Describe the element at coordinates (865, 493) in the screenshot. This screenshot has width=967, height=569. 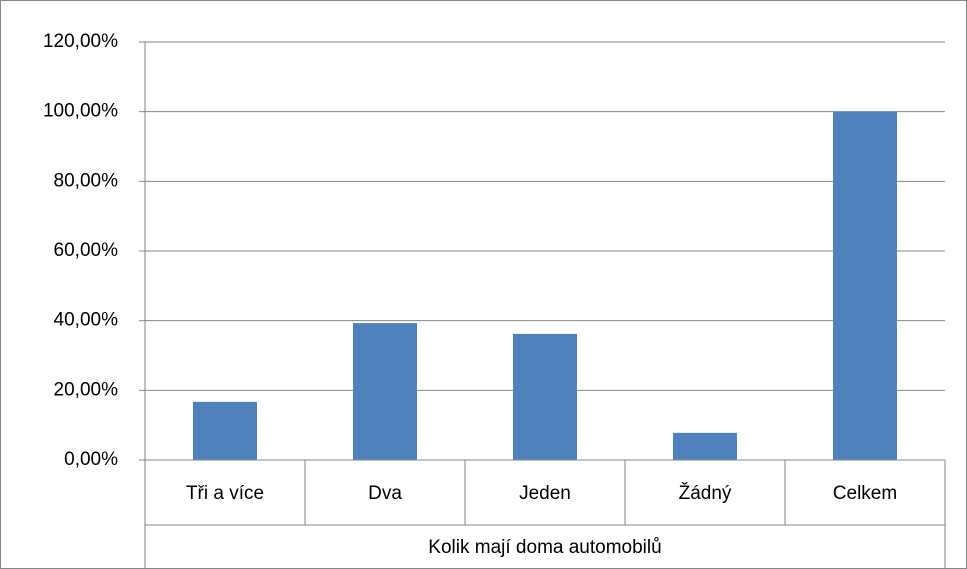
I see `x-tick-label: Celkem` at that location.